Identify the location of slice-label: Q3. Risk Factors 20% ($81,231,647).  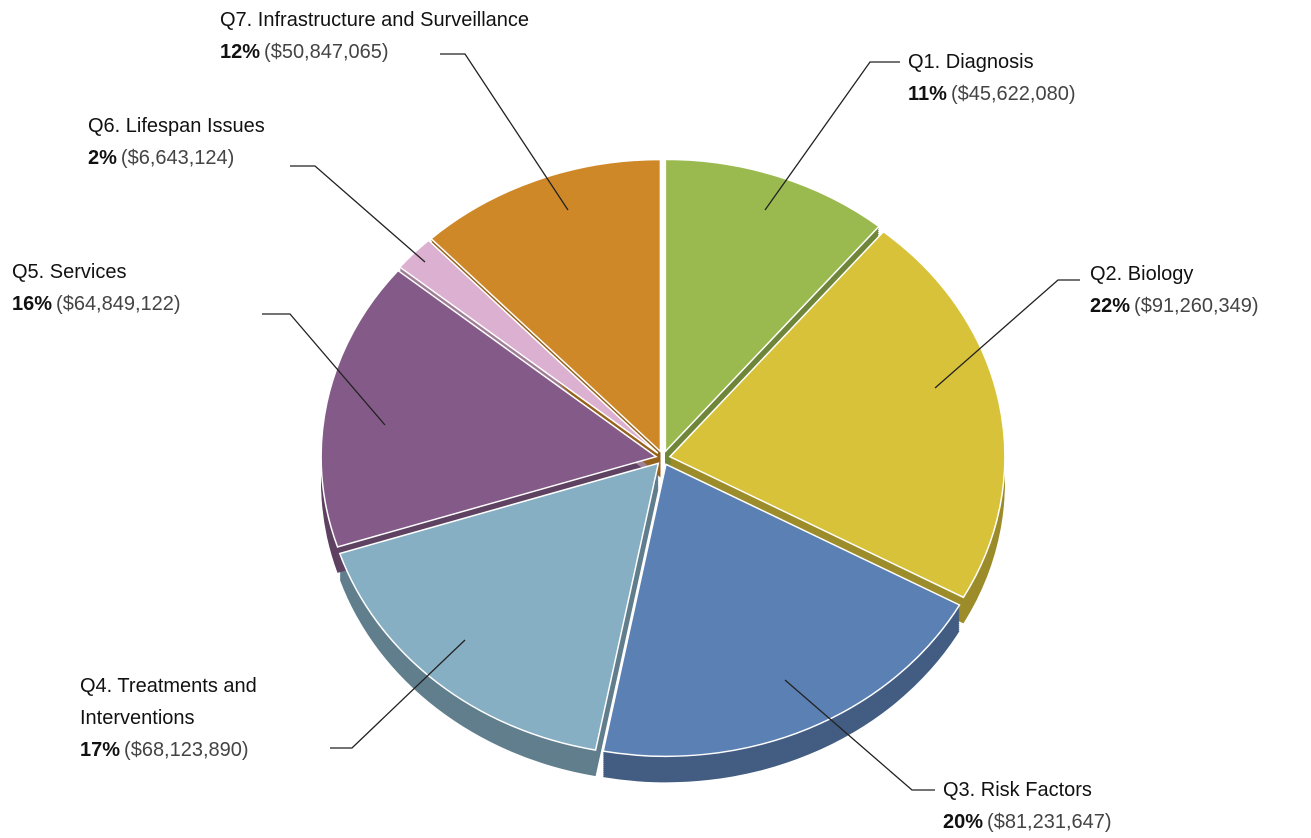
(1027, 806).